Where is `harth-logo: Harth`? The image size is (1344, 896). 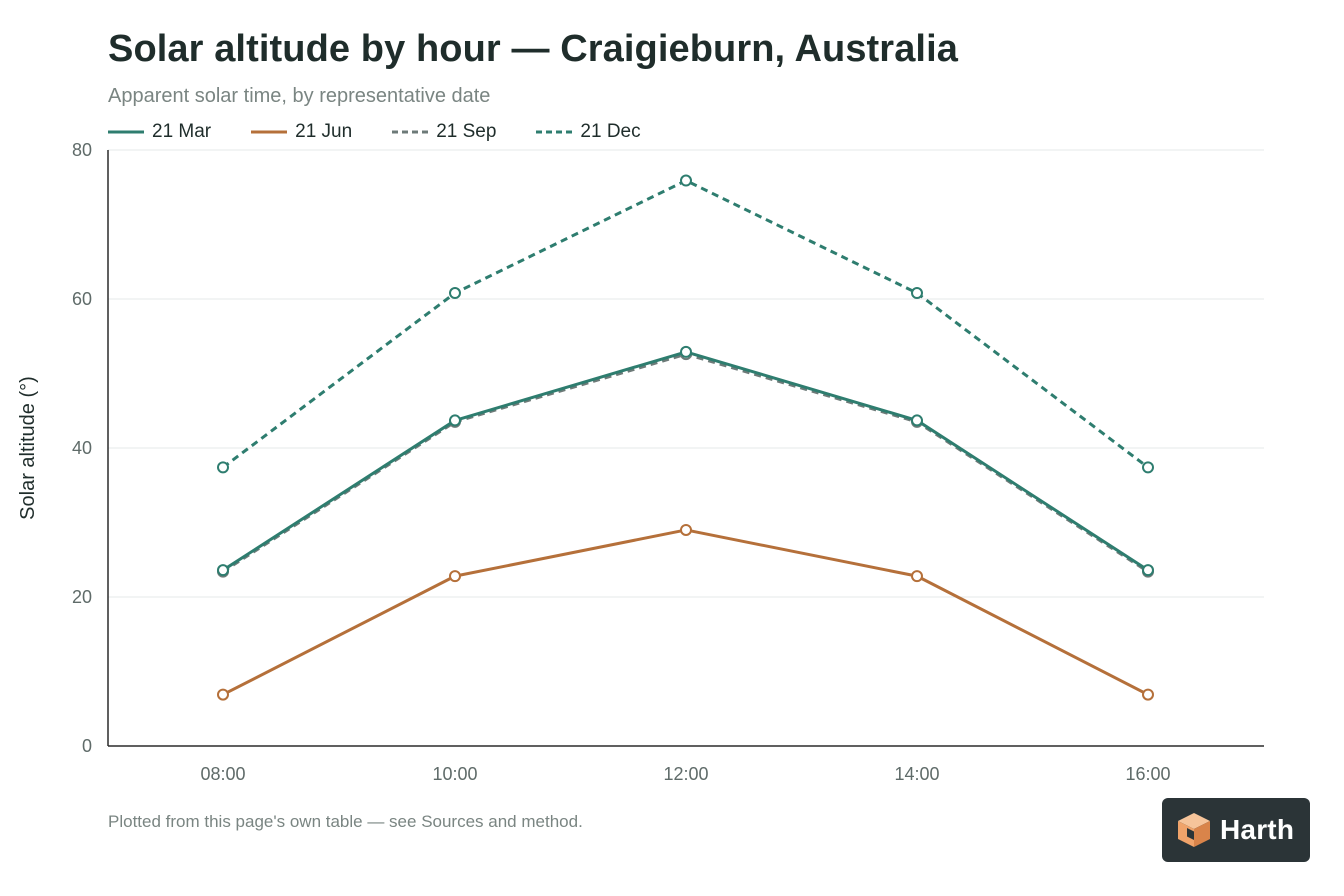
harth-logo: Harth is located at coordinates (1236, 830).